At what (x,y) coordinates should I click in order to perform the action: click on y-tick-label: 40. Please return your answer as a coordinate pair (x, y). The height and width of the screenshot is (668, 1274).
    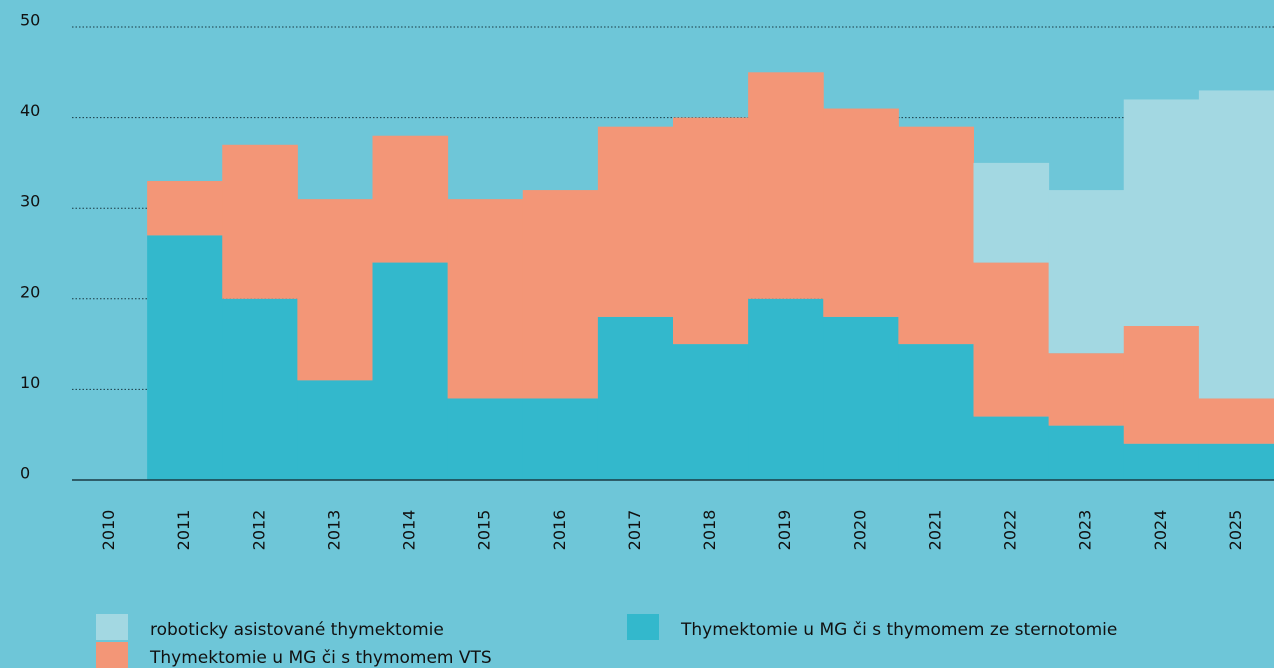
    Looking at the image, I should click on (30, 110).